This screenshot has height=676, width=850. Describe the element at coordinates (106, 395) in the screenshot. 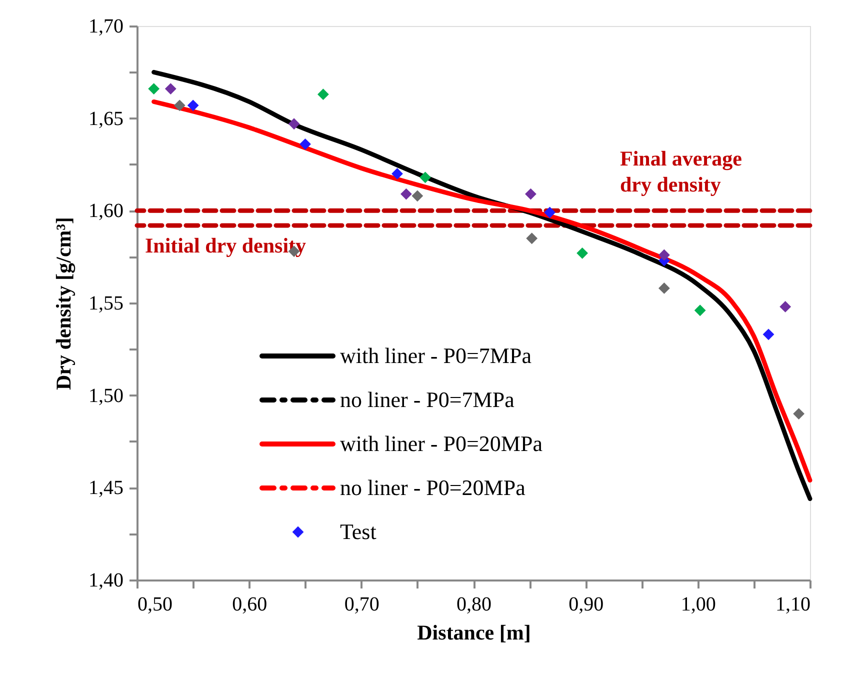

I see `y-tick-label: 1,50` at that location.